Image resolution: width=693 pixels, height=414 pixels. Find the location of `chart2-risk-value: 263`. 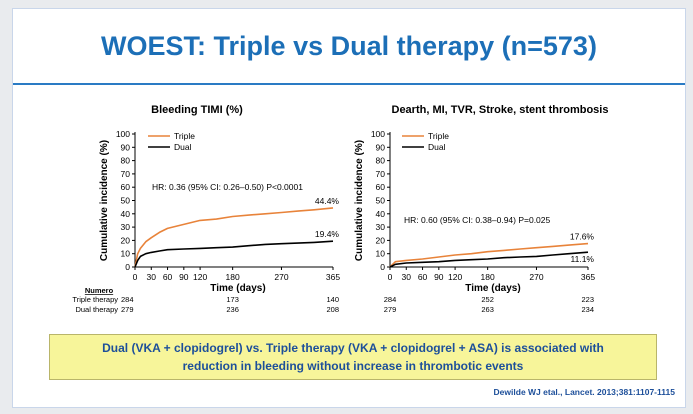

chart2-risk-value: 263 is located at coordinates (487, 309).